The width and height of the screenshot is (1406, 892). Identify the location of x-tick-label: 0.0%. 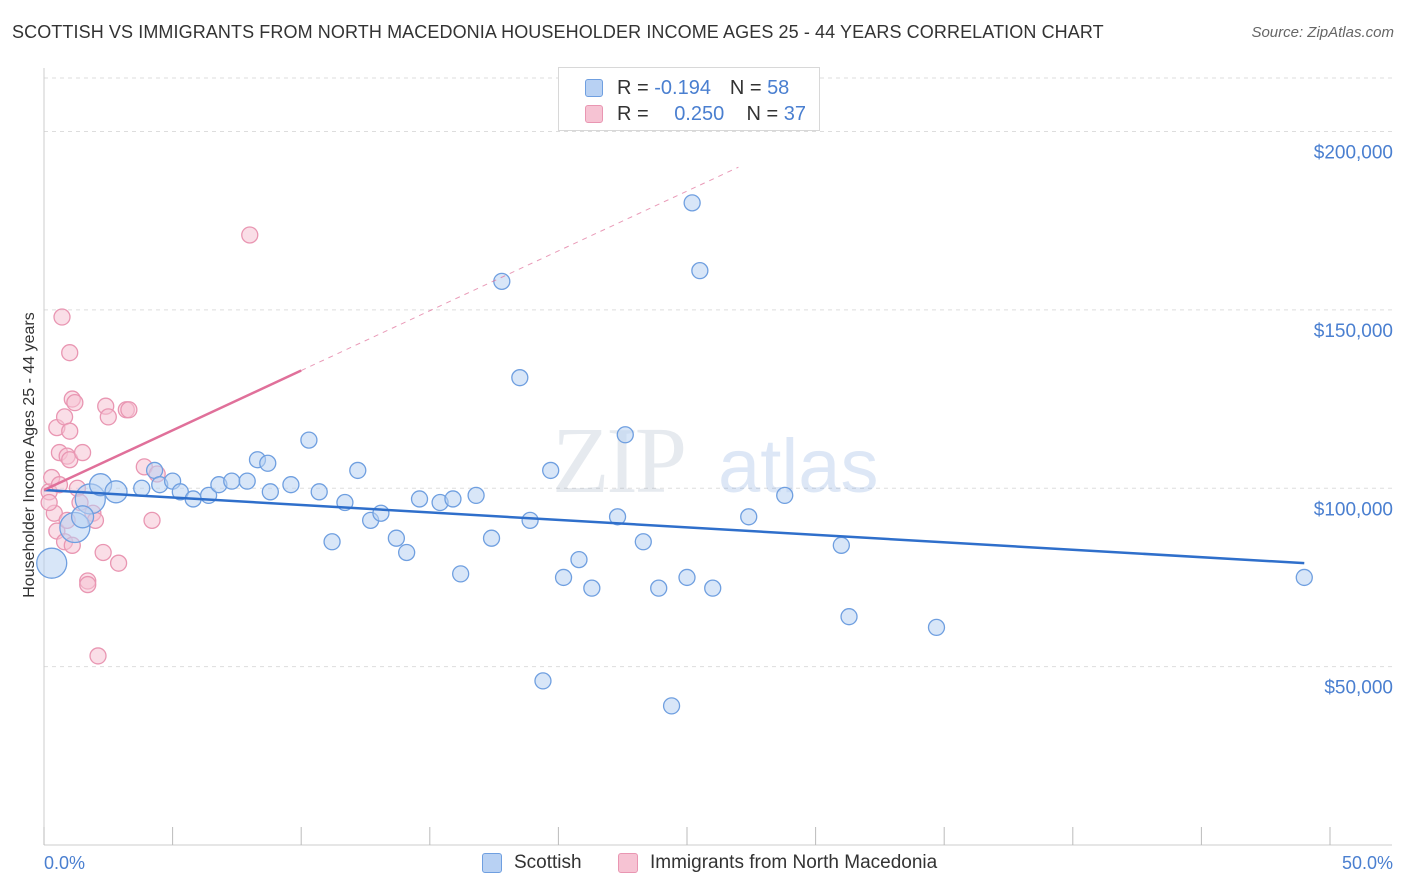
(64, 863).